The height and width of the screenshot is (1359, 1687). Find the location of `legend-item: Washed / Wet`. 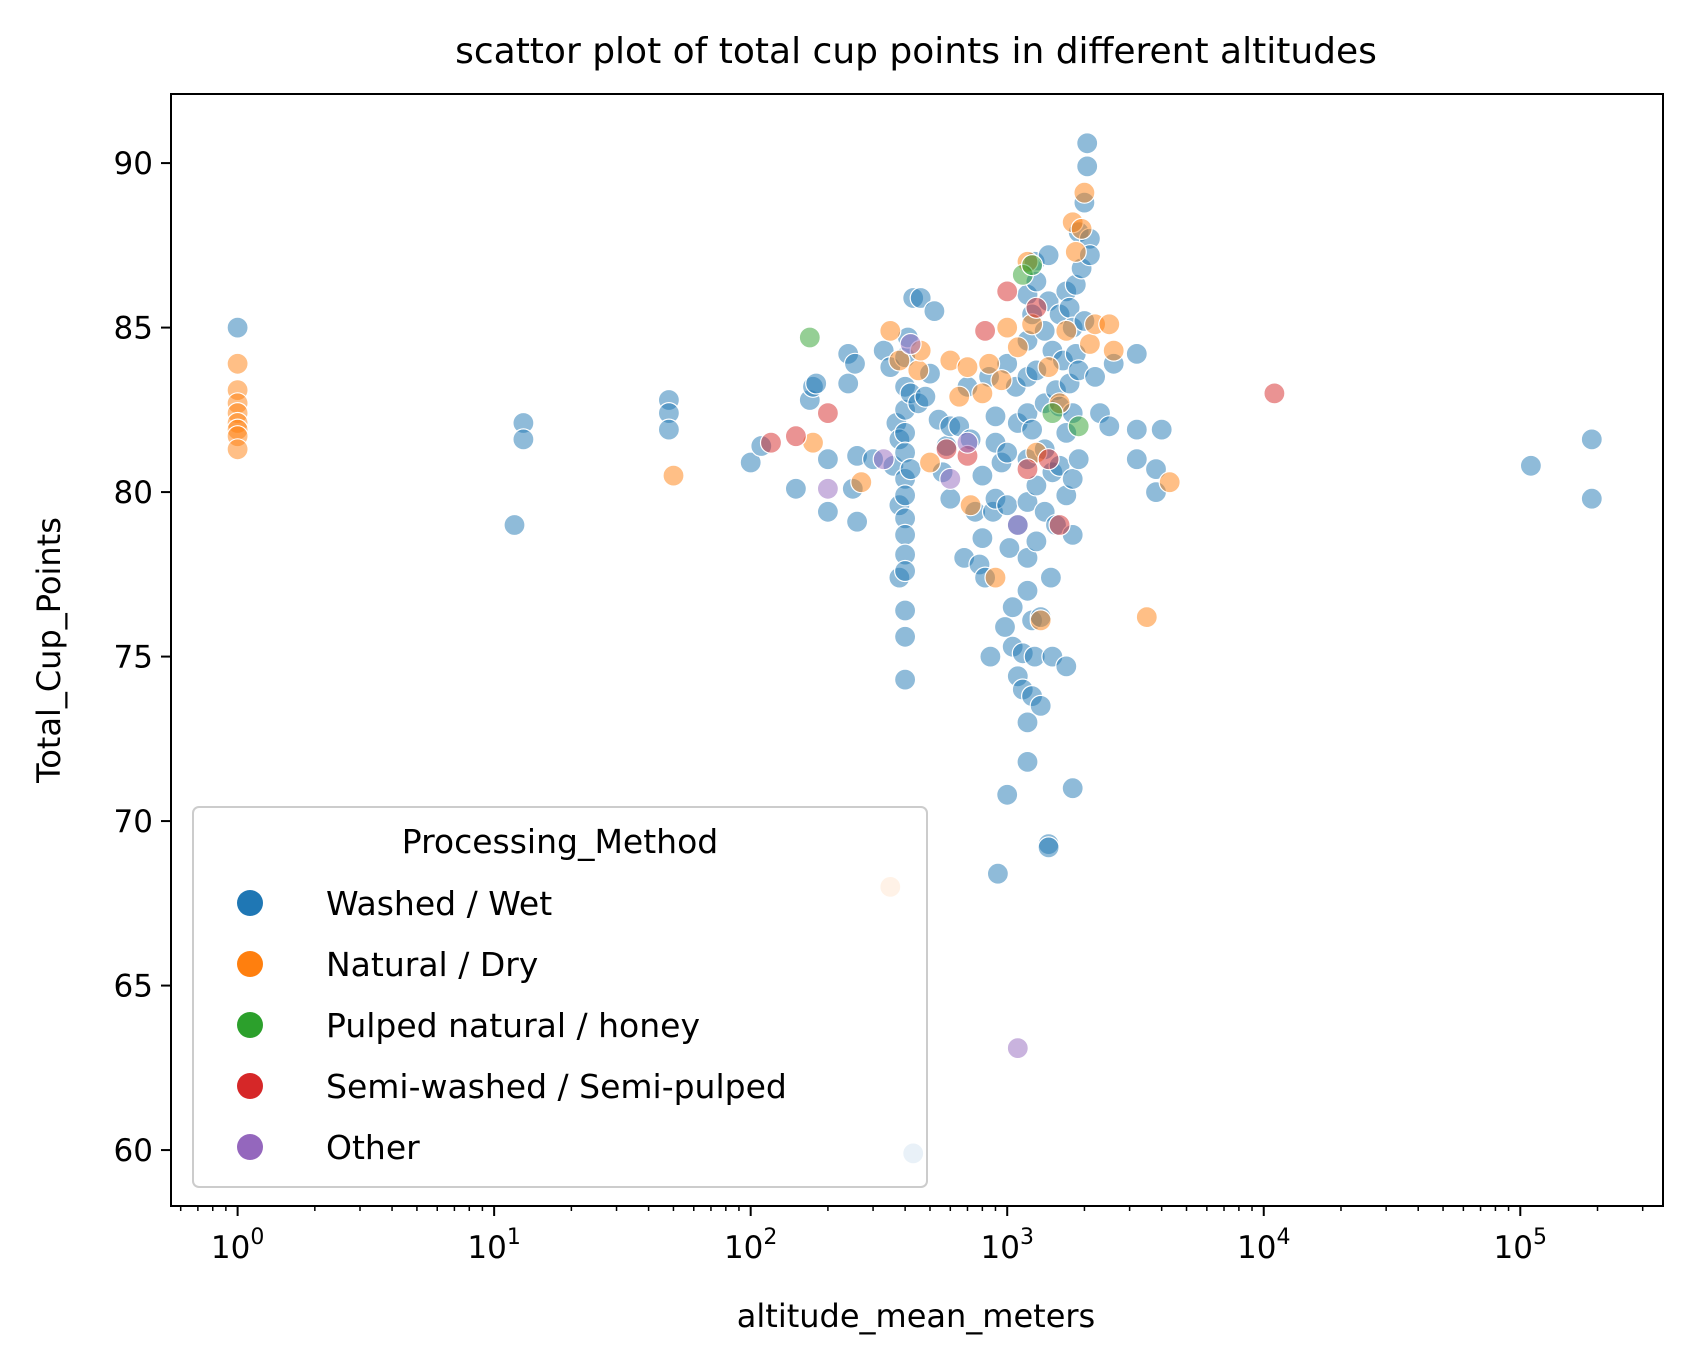

legend-item: Washed / Wet is located at coordinates (394, 903).